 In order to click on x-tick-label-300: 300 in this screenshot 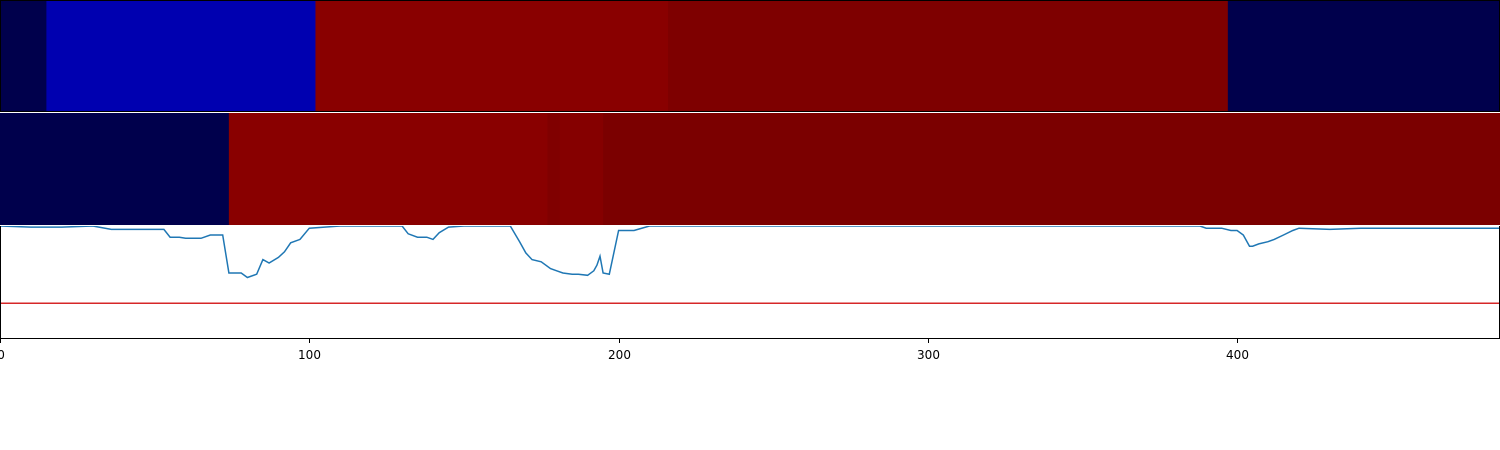, I will do `click(928, 355)`.